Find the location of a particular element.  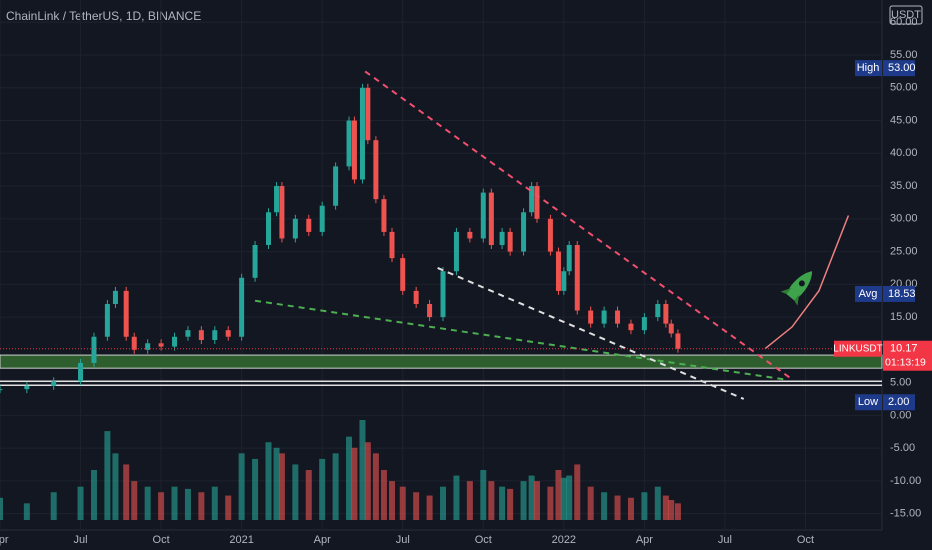

x-tick-label: Oct is located at coordinates (805, 540).